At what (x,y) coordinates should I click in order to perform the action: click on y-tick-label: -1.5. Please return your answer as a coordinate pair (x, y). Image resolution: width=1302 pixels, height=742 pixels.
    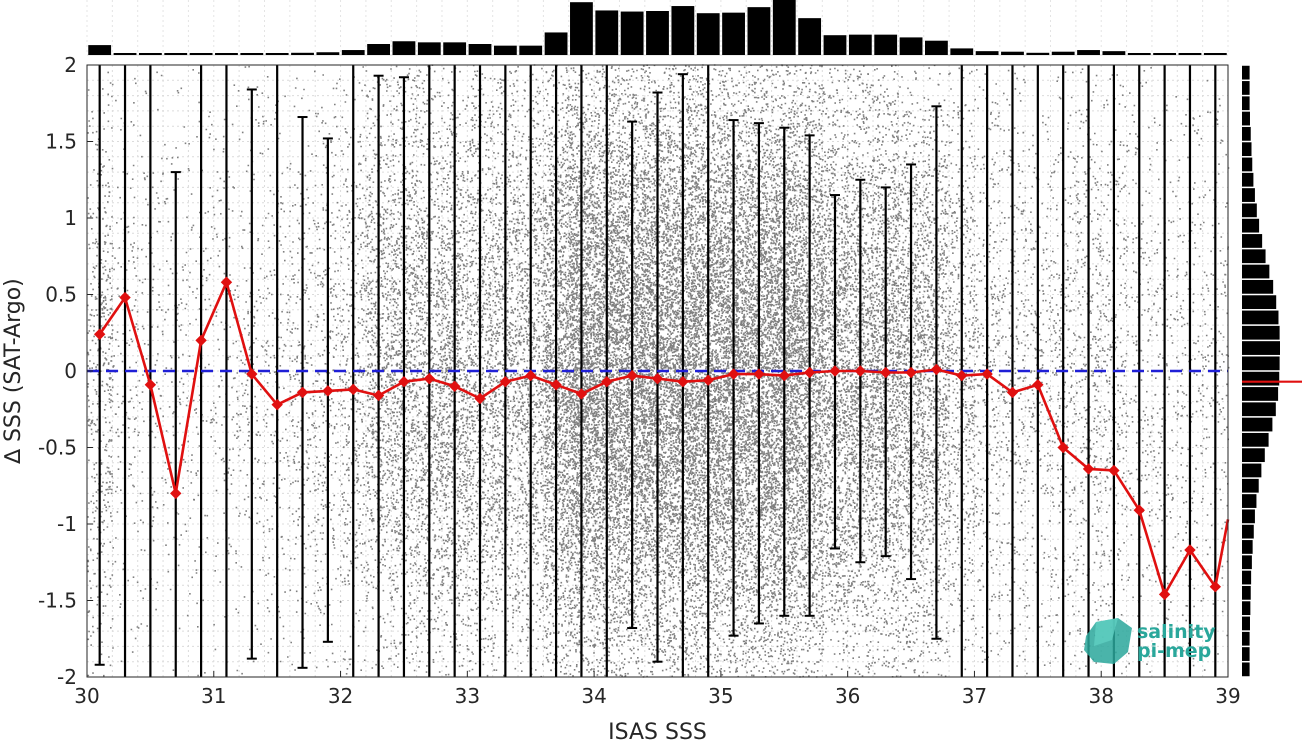
    Looking at the image, I should click on (57, 601).